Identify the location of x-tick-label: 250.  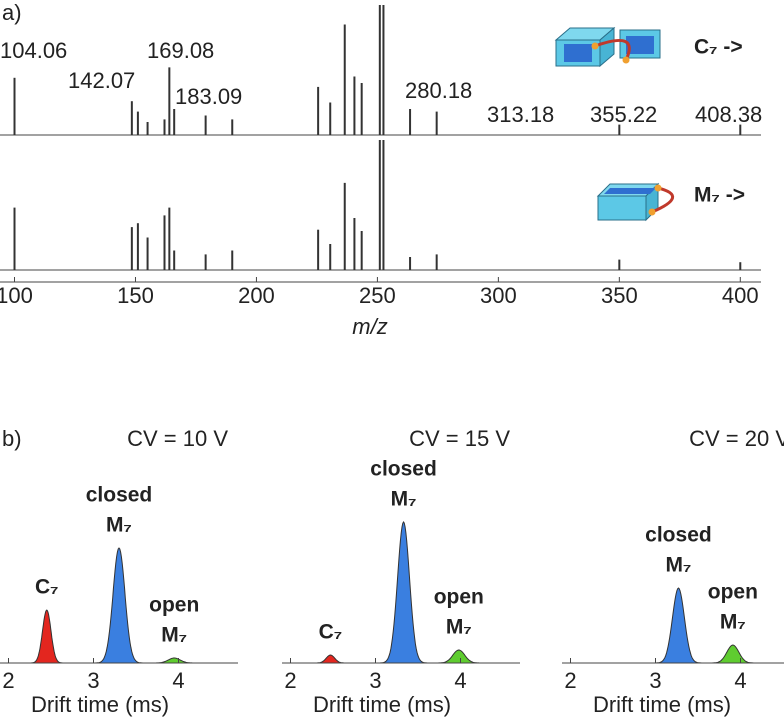
(377, 295).